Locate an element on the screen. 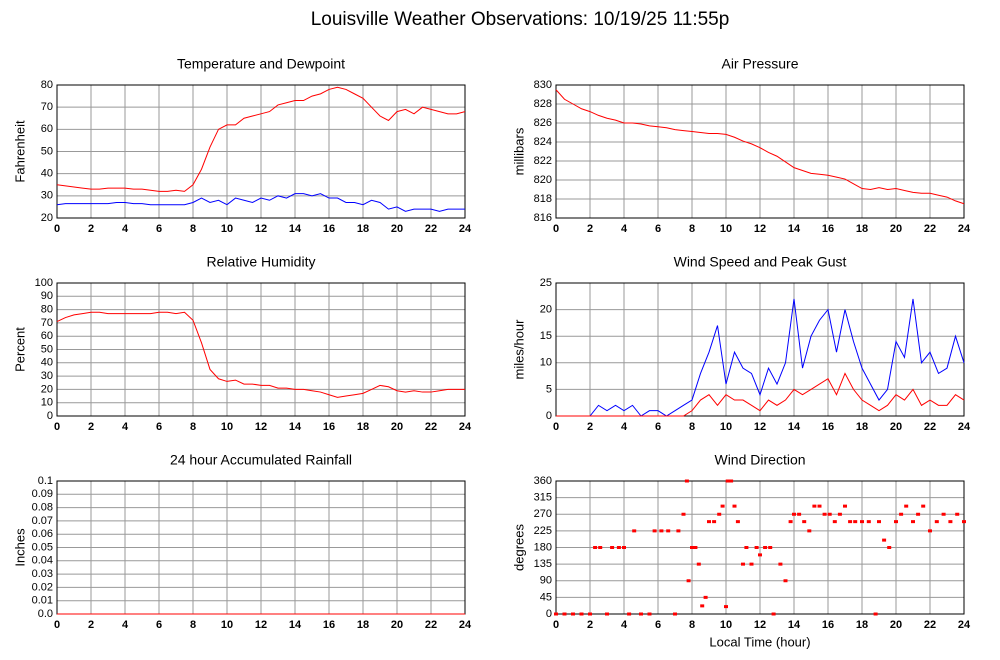  y-tick-label: 0.07 is located at coordinates (42, 521).